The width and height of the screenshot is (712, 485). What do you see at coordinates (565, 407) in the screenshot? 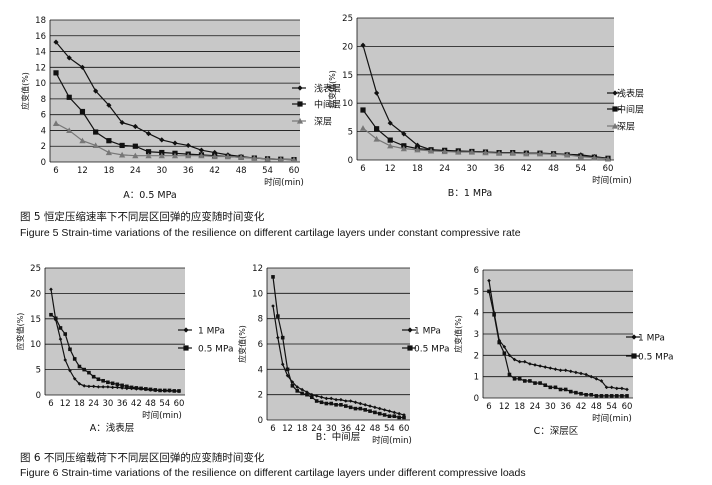
I see `x-tick-label: 36` at bounding box center [565, 407].